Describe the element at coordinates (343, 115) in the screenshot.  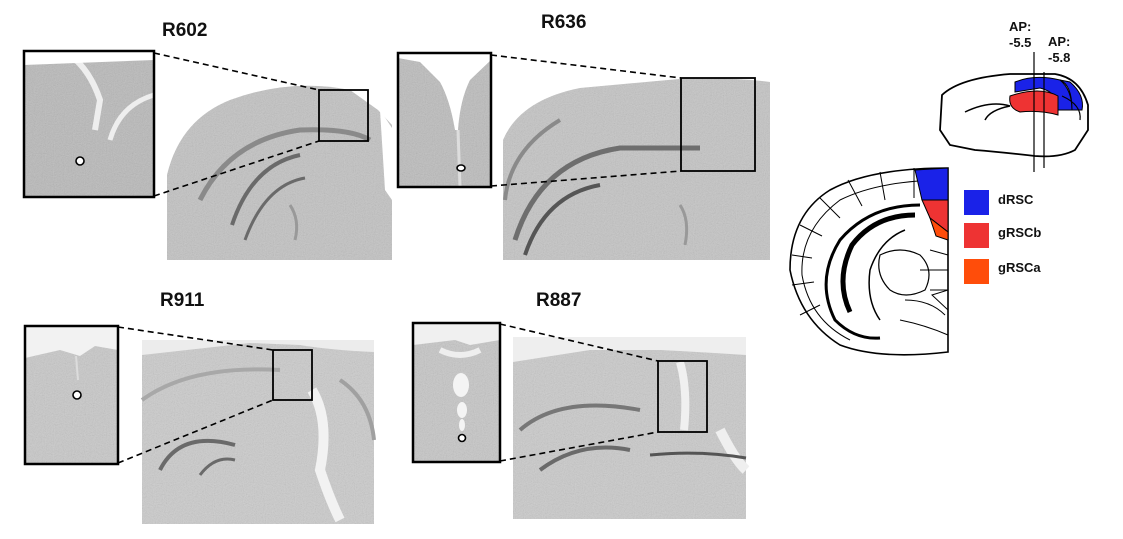
I see `r602-zoom-box` at that location.